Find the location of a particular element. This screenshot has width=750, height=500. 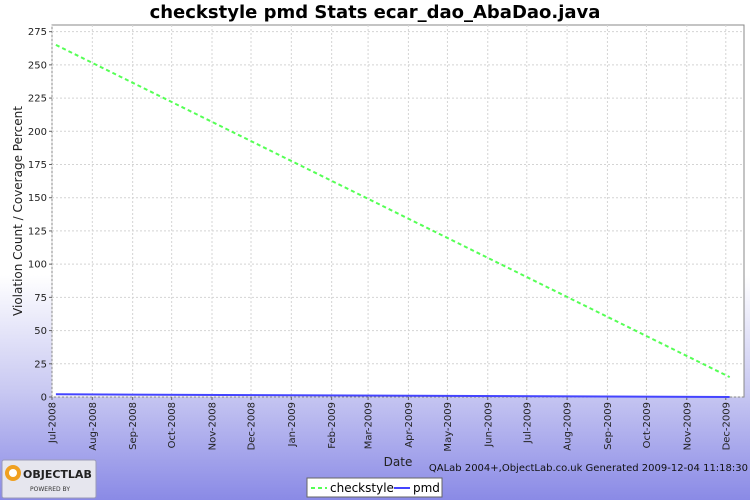

x-tick-label: Nov-2009 is located at coordinates (687, 426).